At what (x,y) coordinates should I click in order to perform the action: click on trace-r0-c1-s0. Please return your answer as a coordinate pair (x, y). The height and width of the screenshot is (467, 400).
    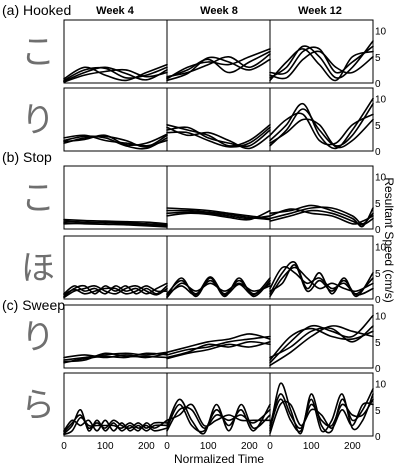
    Looking at the image, I should click on (218, 64).